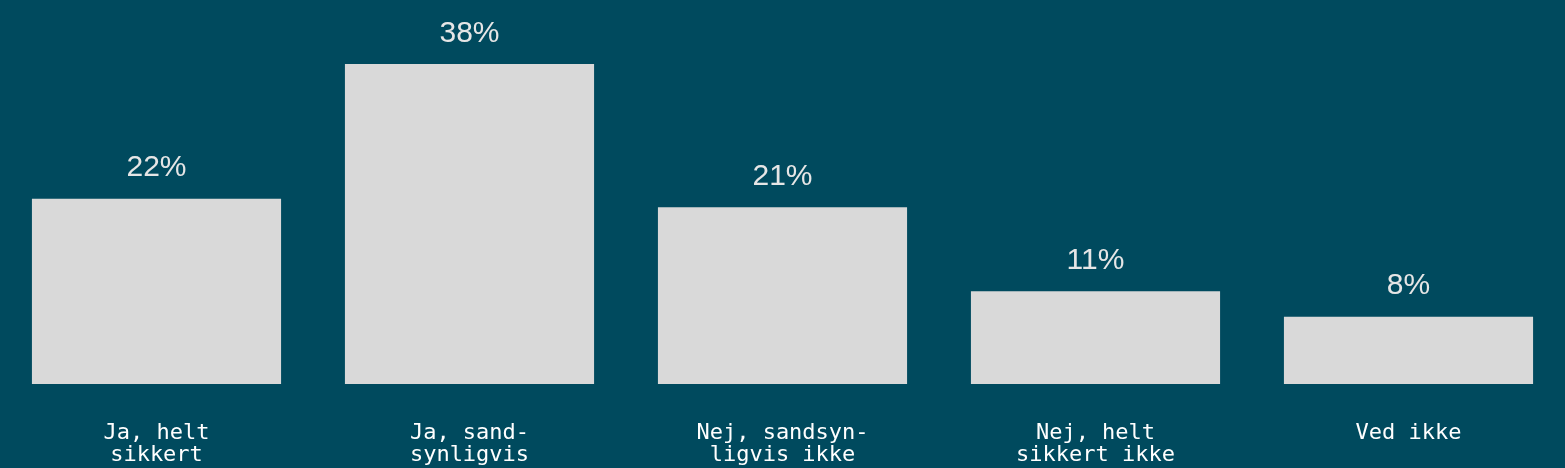 Image resolution: width=1565 pixels, height=468 pixels. I want to click on data-label: 22%, so click(156, 166).